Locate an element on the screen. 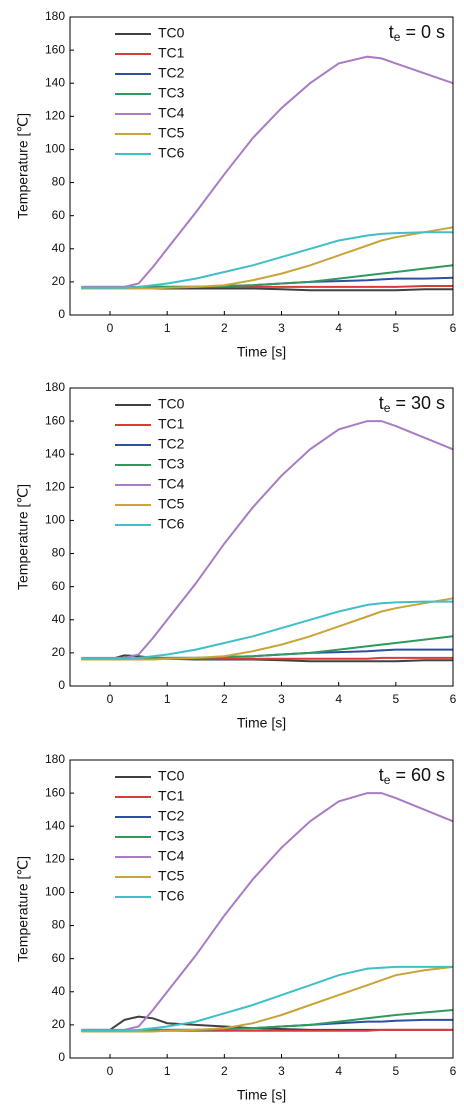  annotation: te = 30 s is located at coordinates (412, 404).